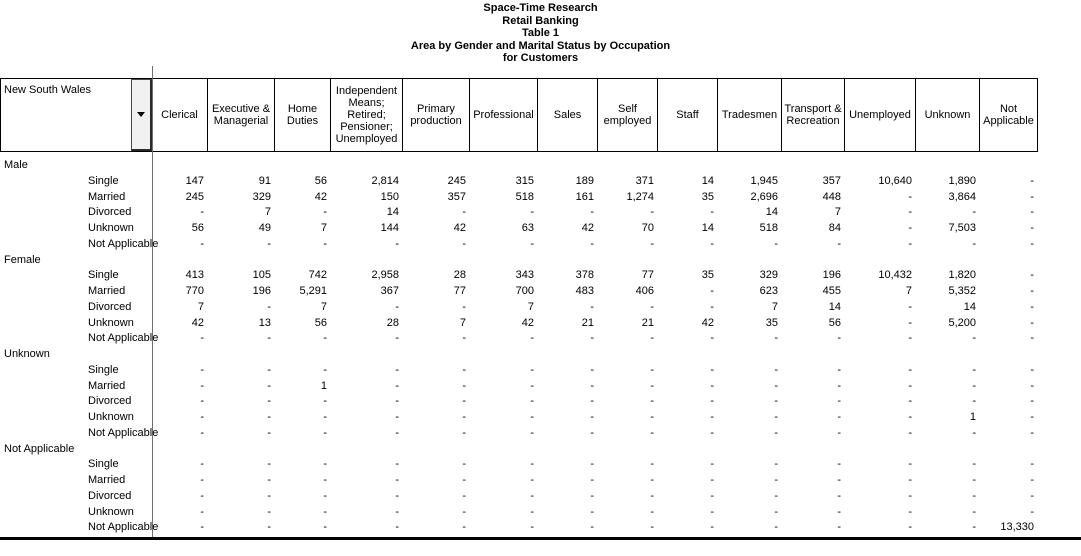  What do you see at coordinates (103, 275) in the screenshot?
I see `row-label: Single` at bounding box center [103, 275].